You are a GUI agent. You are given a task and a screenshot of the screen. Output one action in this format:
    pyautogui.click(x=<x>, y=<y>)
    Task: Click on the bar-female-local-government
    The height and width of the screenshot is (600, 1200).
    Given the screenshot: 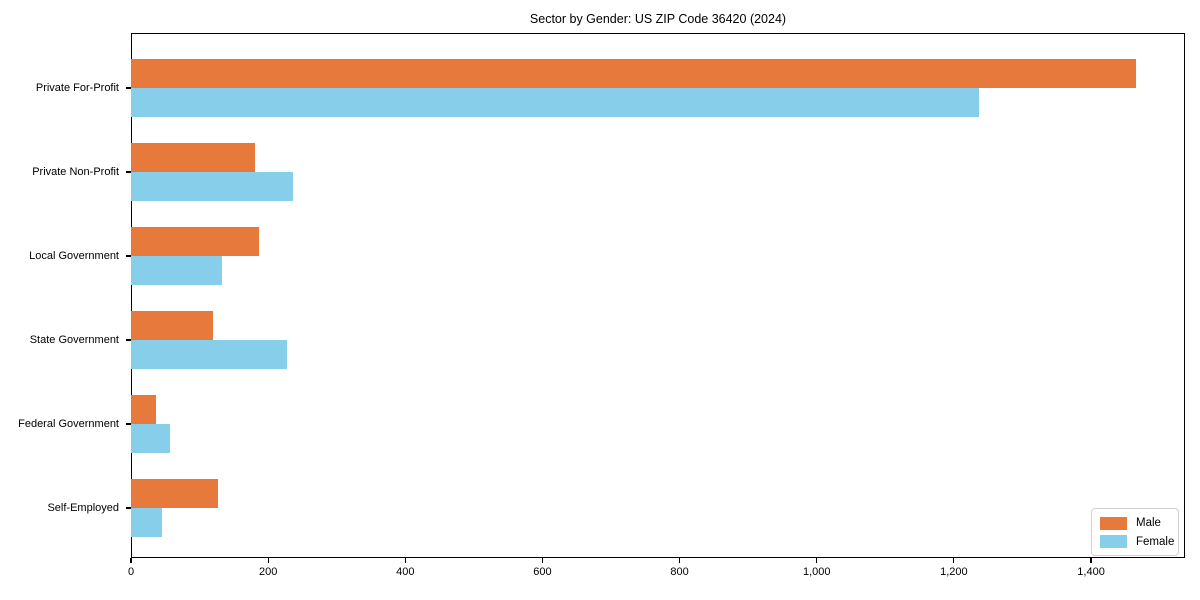 What is the action you would take?
    pyautogui.click(x=176, y=270)
    